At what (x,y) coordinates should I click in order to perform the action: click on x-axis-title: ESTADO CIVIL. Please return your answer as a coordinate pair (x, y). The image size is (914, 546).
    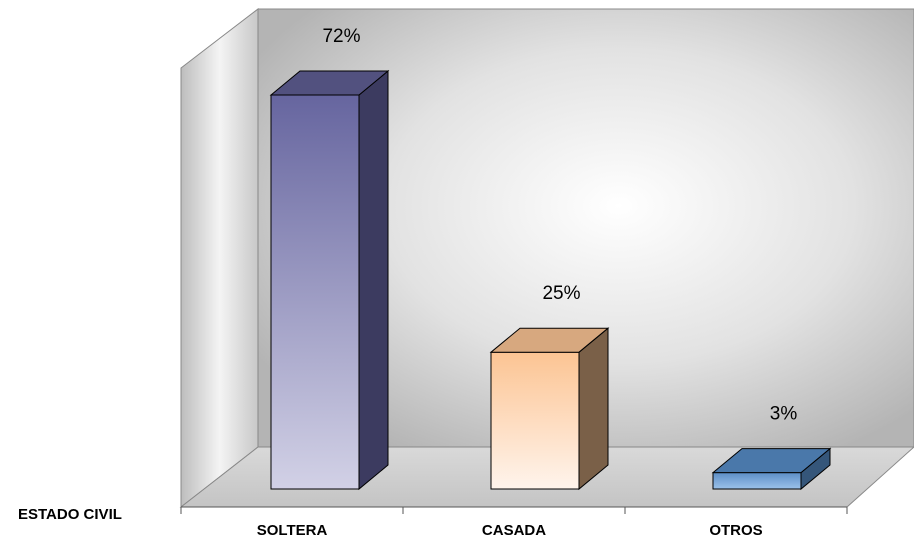
    Looking at the image, I should click on (70, 514).